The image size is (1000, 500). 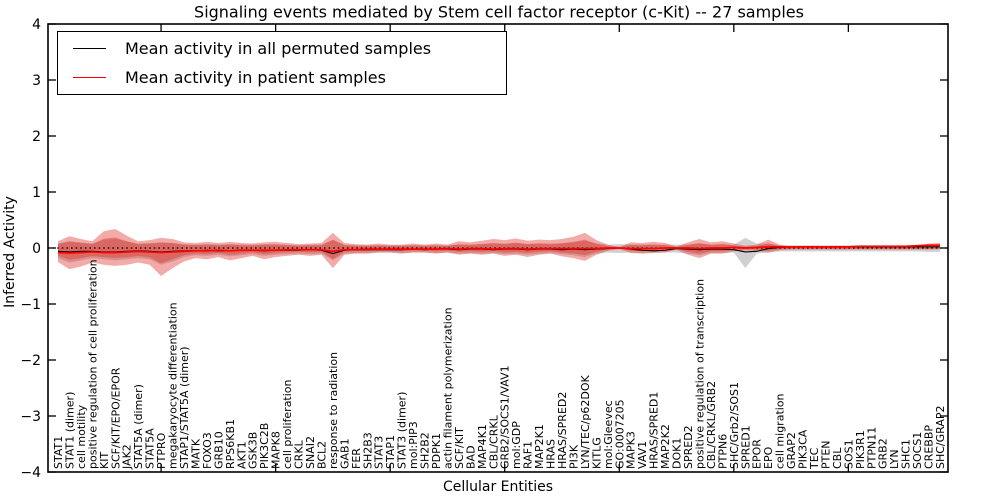 What do you see at coordinates (356, 458) in the screenshot?
I see `x-entity-label: FER` at bounding box center [356, 458].